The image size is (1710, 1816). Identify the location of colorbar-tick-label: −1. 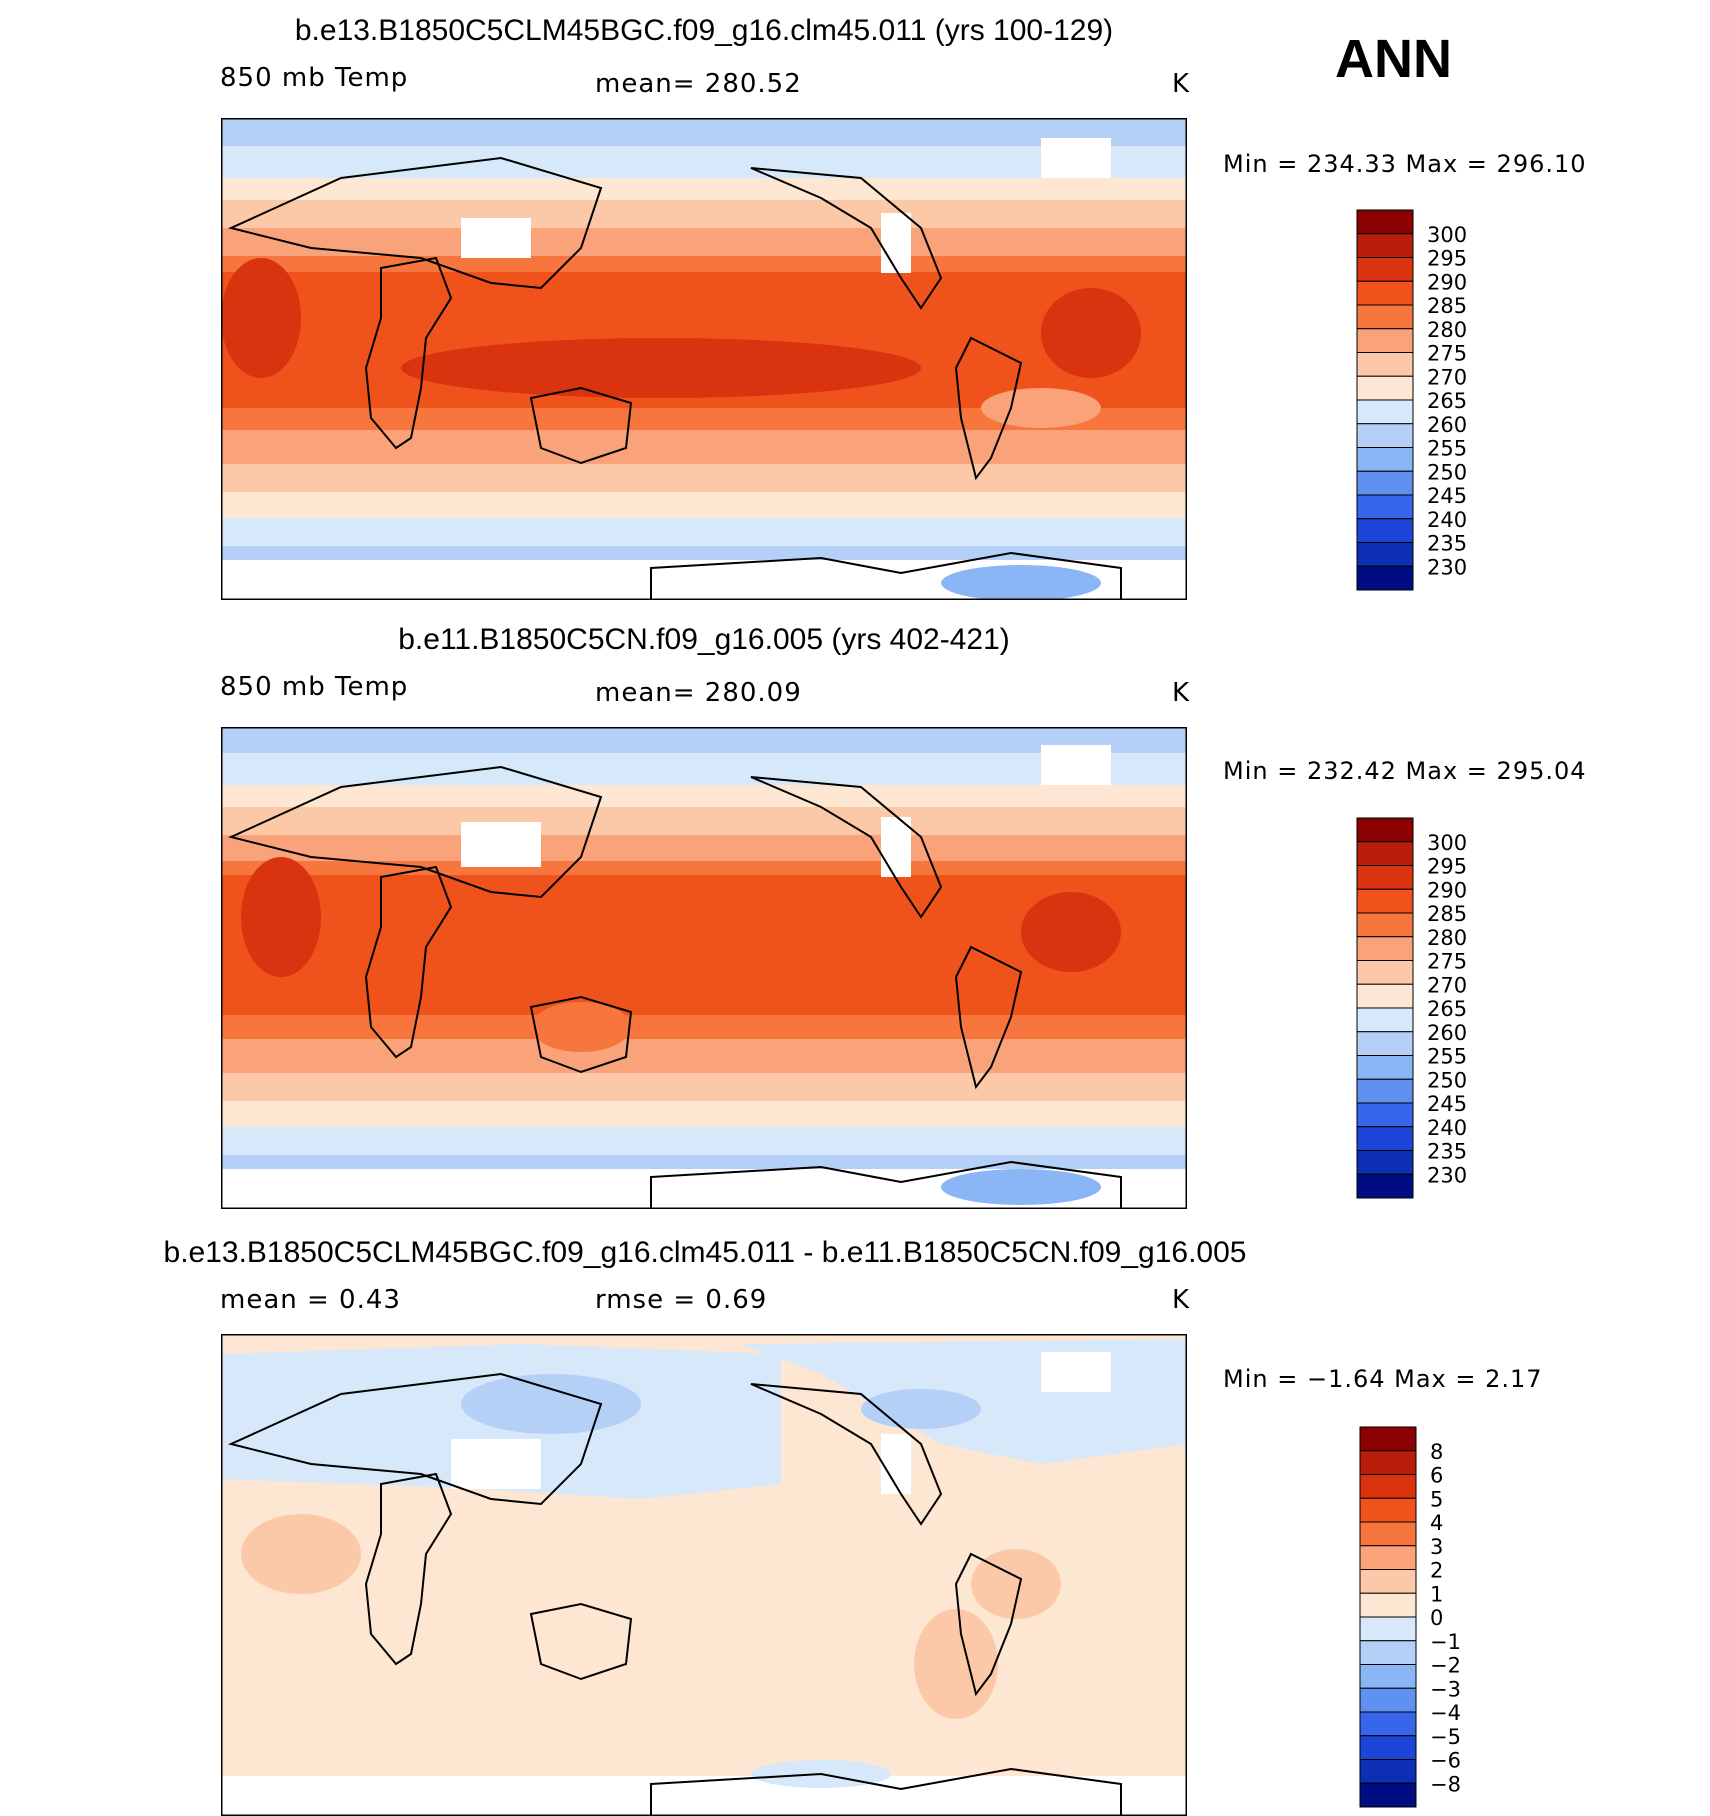
(1445, 1642).